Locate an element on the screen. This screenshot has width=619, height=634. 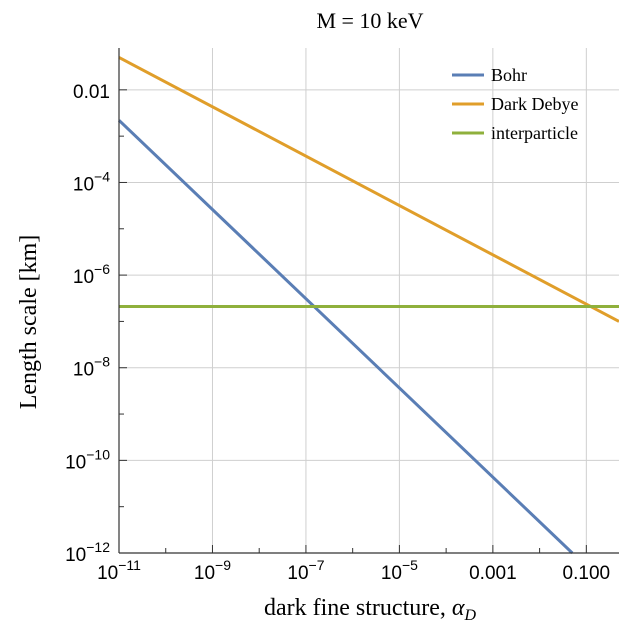
y-tick-label: 10⁻⁴ is located at coordinates (91, 181).